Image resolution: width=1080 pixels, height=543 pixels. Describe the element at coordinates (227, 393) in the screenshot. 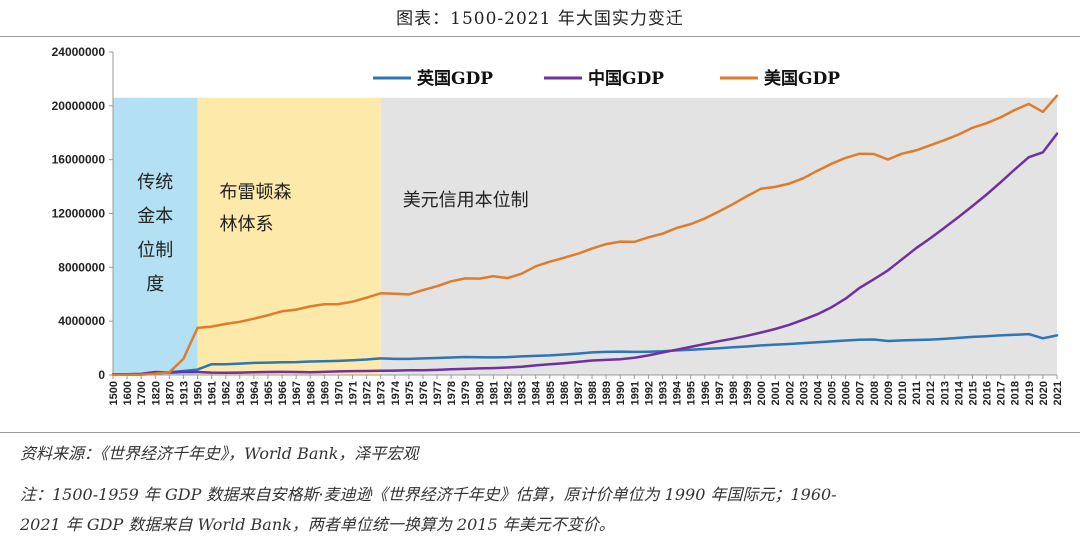

I see `x-tick-label: 1962` at that location.